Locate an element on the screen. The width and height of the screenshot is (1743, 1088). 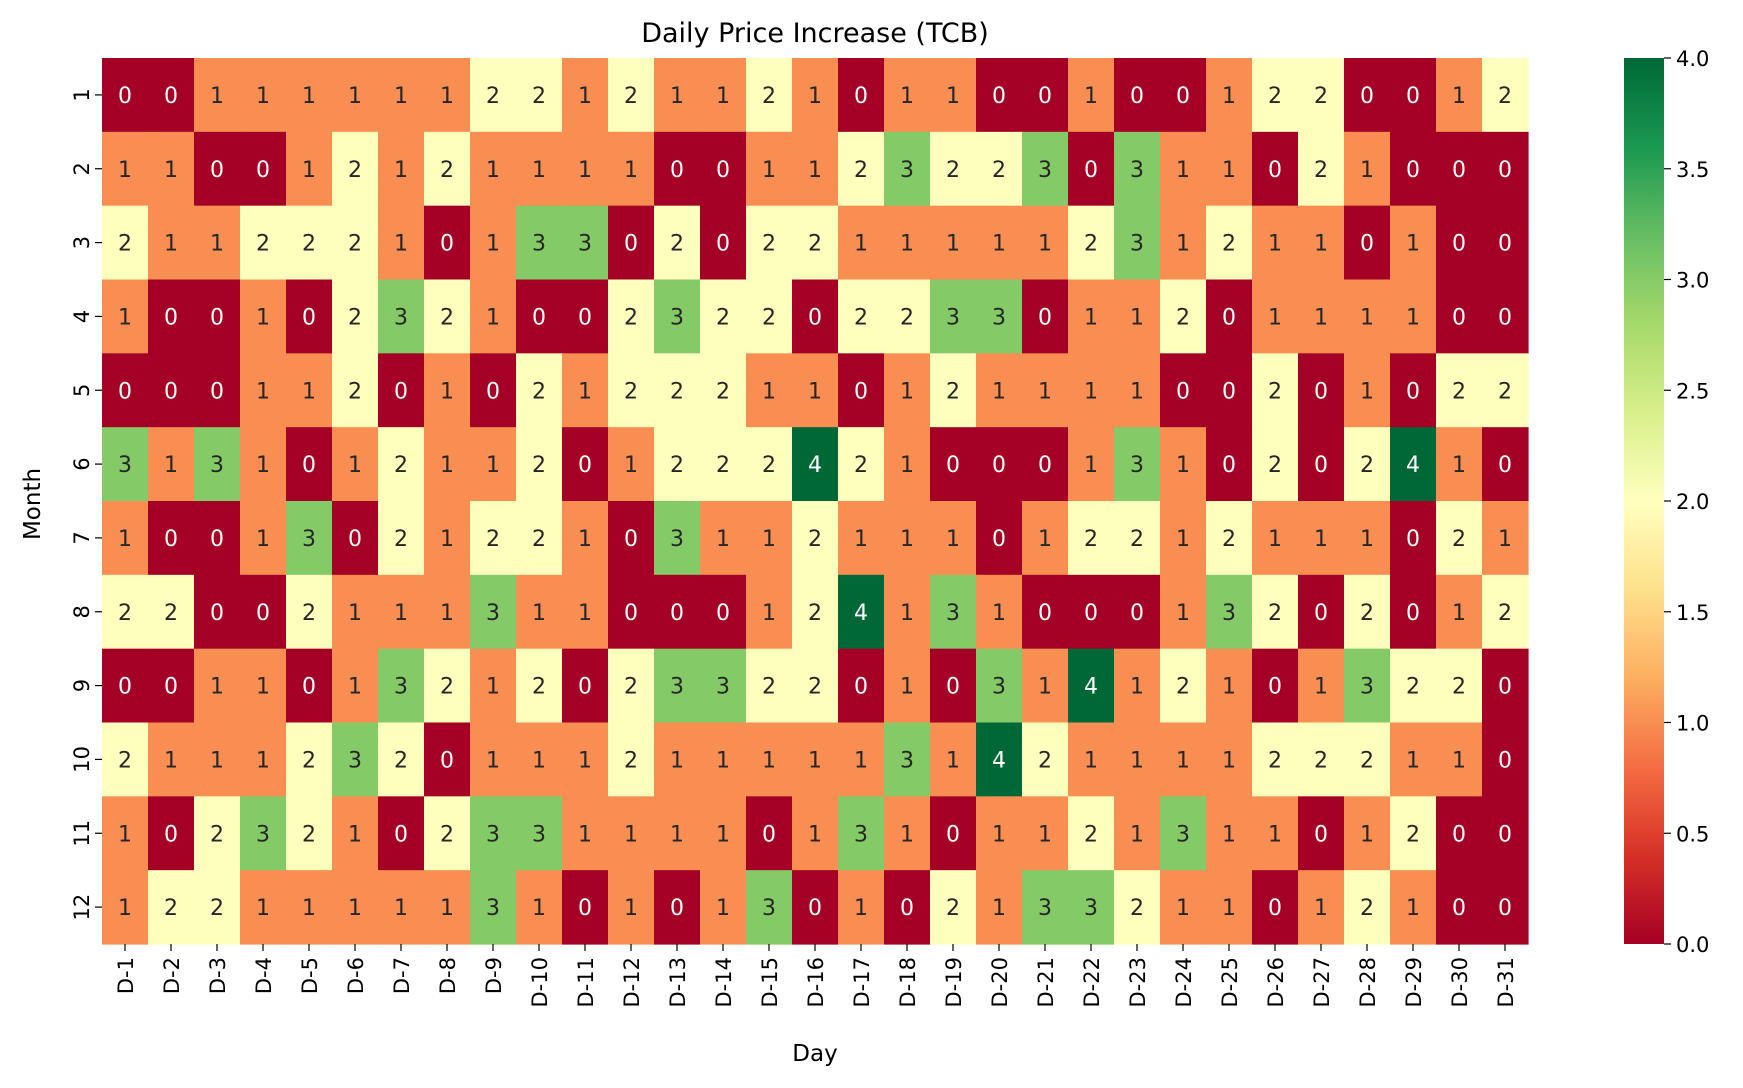
x-tick-label: D-6 is located at coordinates (356, 975).